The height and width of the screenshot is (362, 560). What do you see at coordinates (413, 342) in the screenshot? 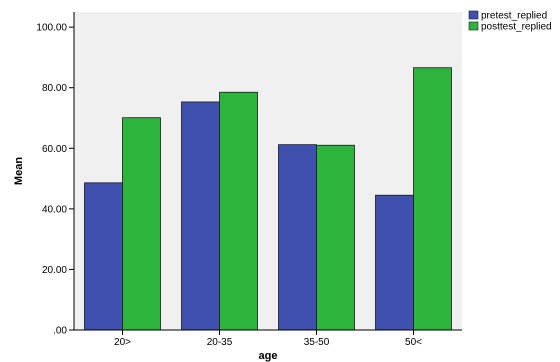
I see `x-tick-label: 50<` at bounding box center [413, 342].